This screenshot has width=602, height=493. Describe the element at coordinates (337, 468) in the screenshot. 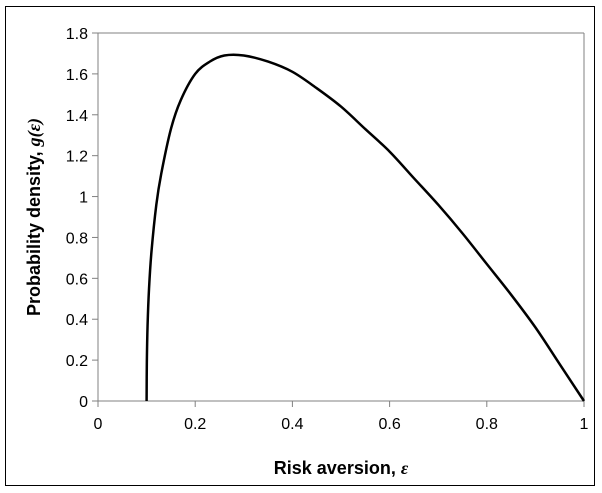

I see `x-axis-title-text: Risk aversion,` at that location.